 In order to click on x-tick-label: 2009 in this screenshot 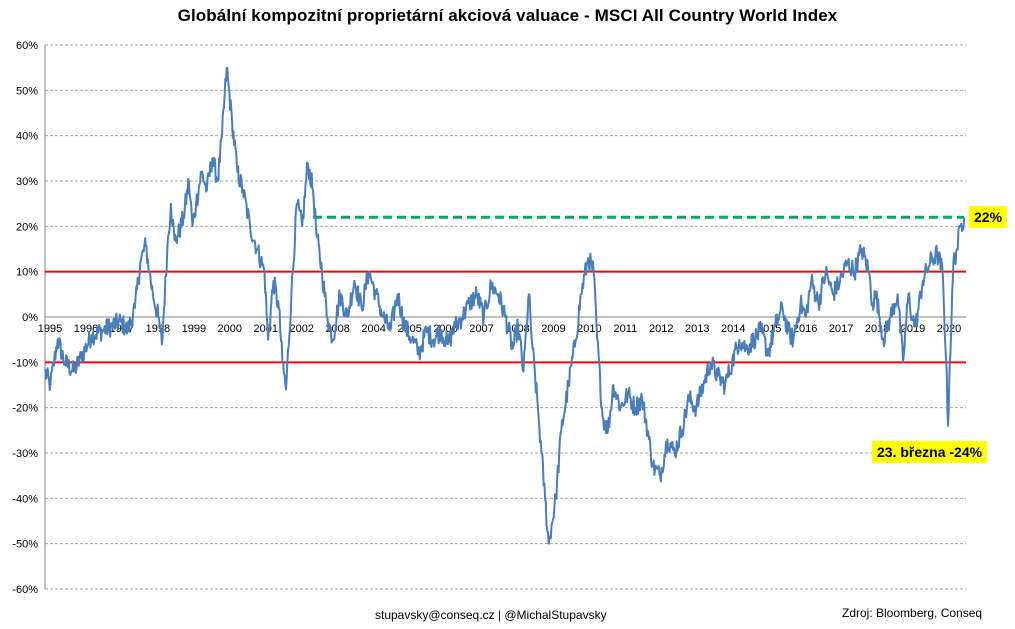, I will do `click(553, 329)`.